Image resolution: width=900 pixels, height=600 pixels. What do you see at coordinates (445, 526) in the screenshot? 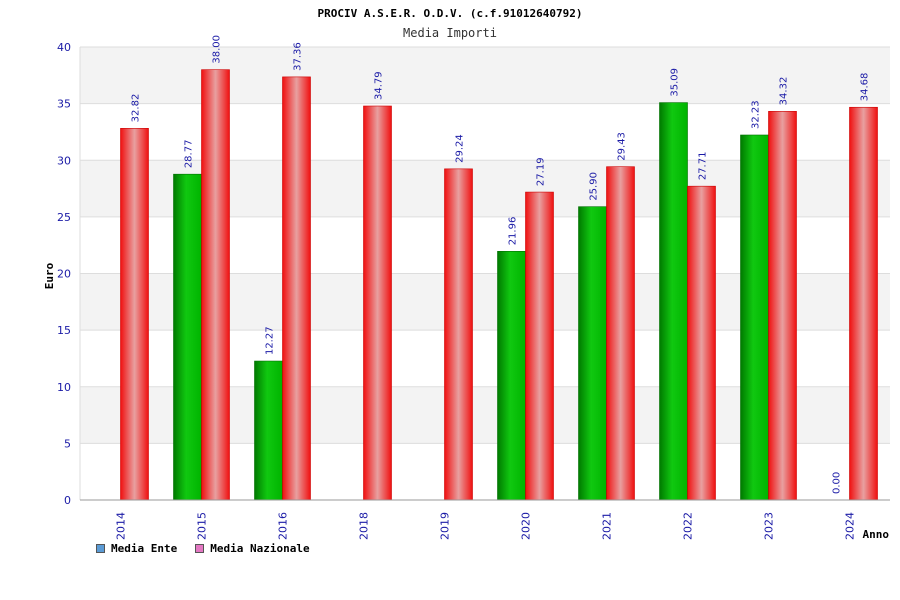
I see `x-tick-label: 2019` at bounding box center [445, 526].